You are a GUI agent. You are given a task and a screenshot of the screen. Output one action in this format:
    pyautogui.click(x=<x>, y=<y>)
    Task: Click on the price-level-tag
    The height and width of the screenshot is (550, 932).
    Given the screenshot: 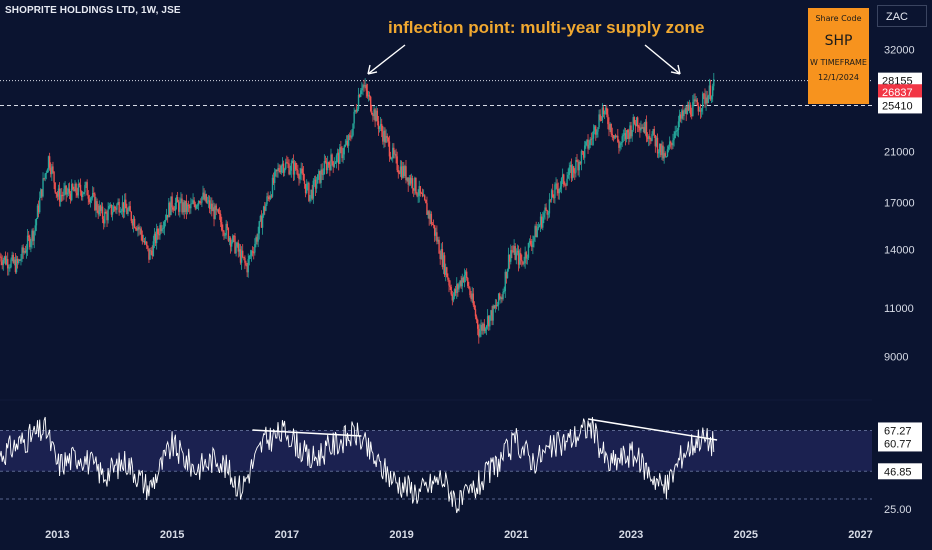 What is the action you would take?
    pyautogui.click(x=900, y=105)
    